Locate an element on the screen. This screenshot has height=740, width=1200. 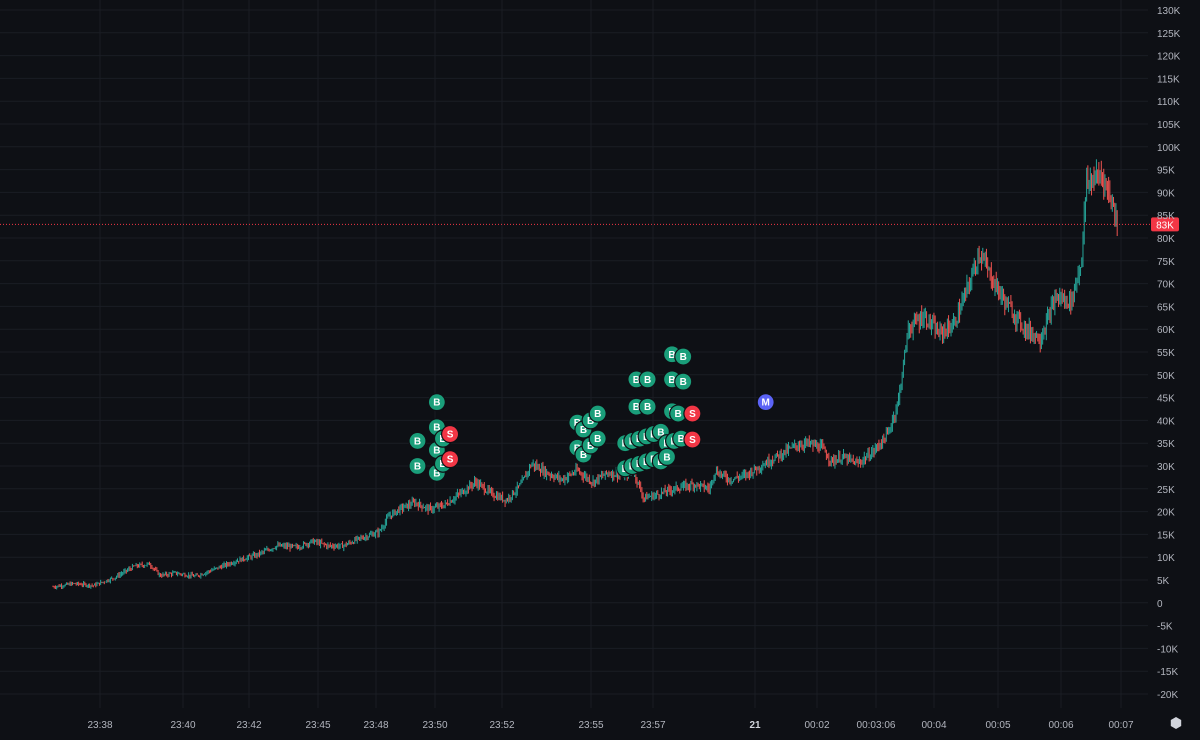
x-tick-label: 23:52 is located at coordinates (501, 725).